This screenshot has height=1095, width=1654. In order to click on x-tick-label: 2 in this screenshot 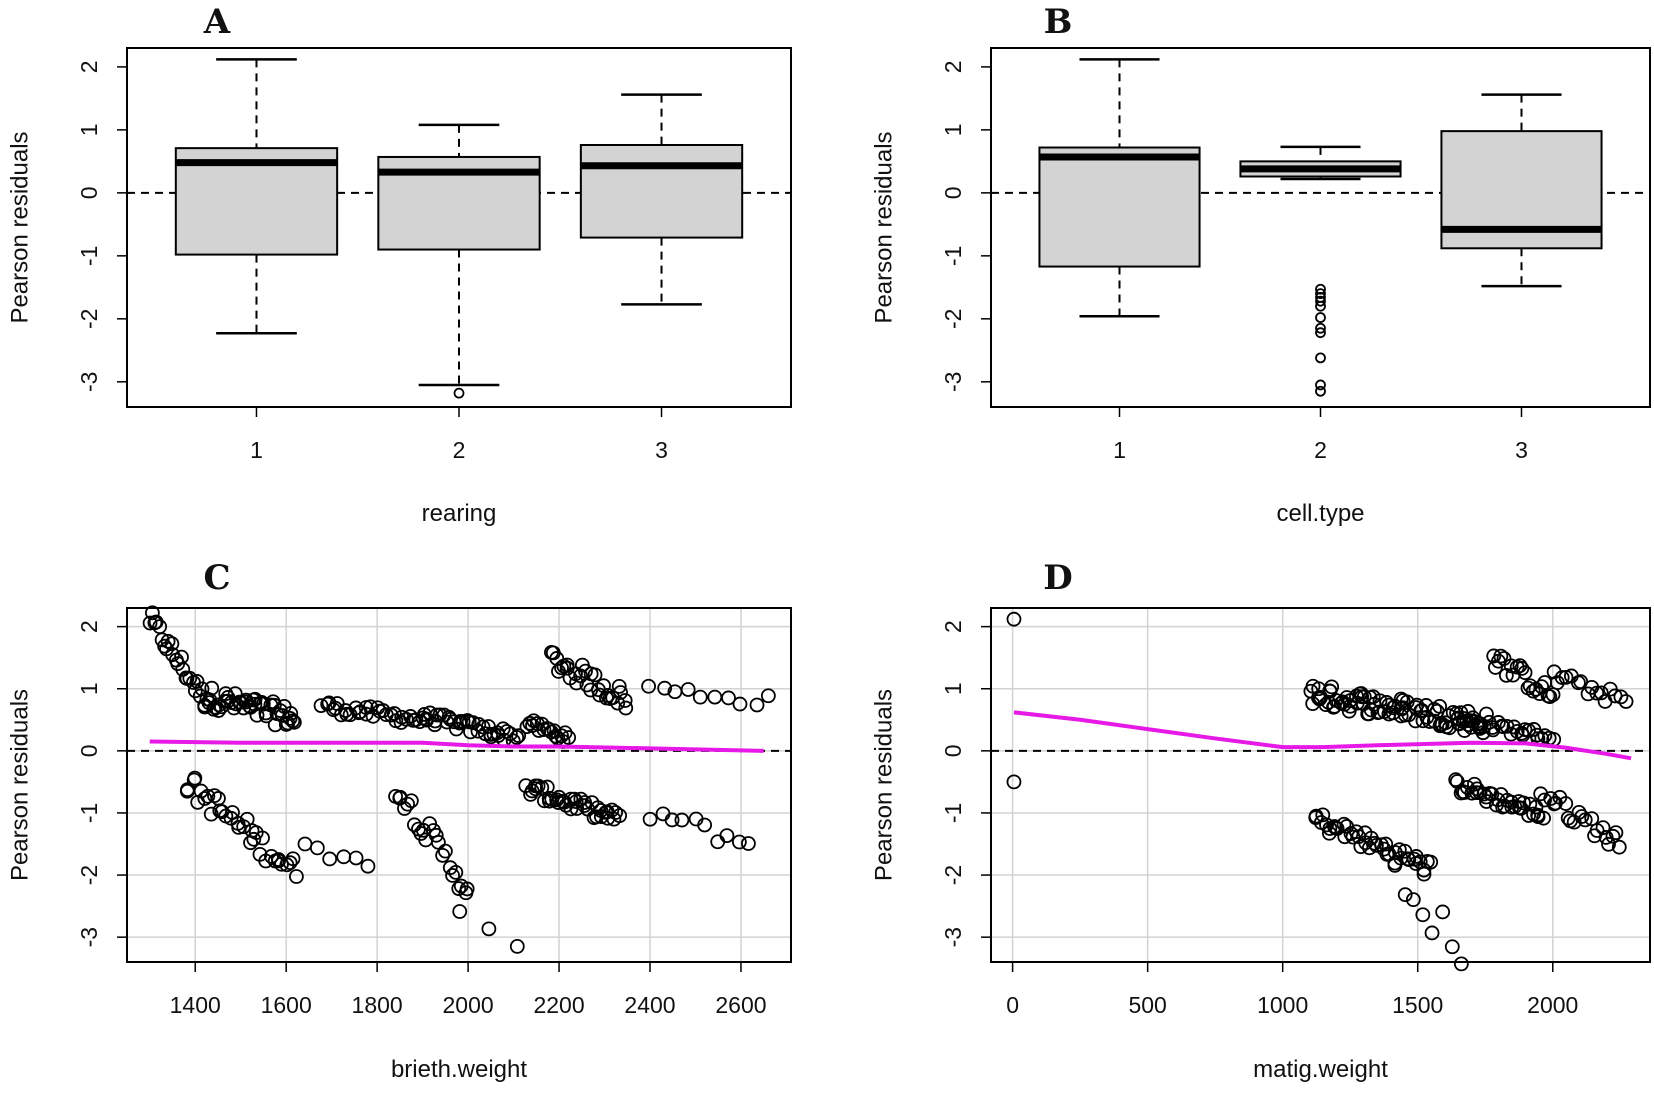, I will do `click(1320, 450)`.